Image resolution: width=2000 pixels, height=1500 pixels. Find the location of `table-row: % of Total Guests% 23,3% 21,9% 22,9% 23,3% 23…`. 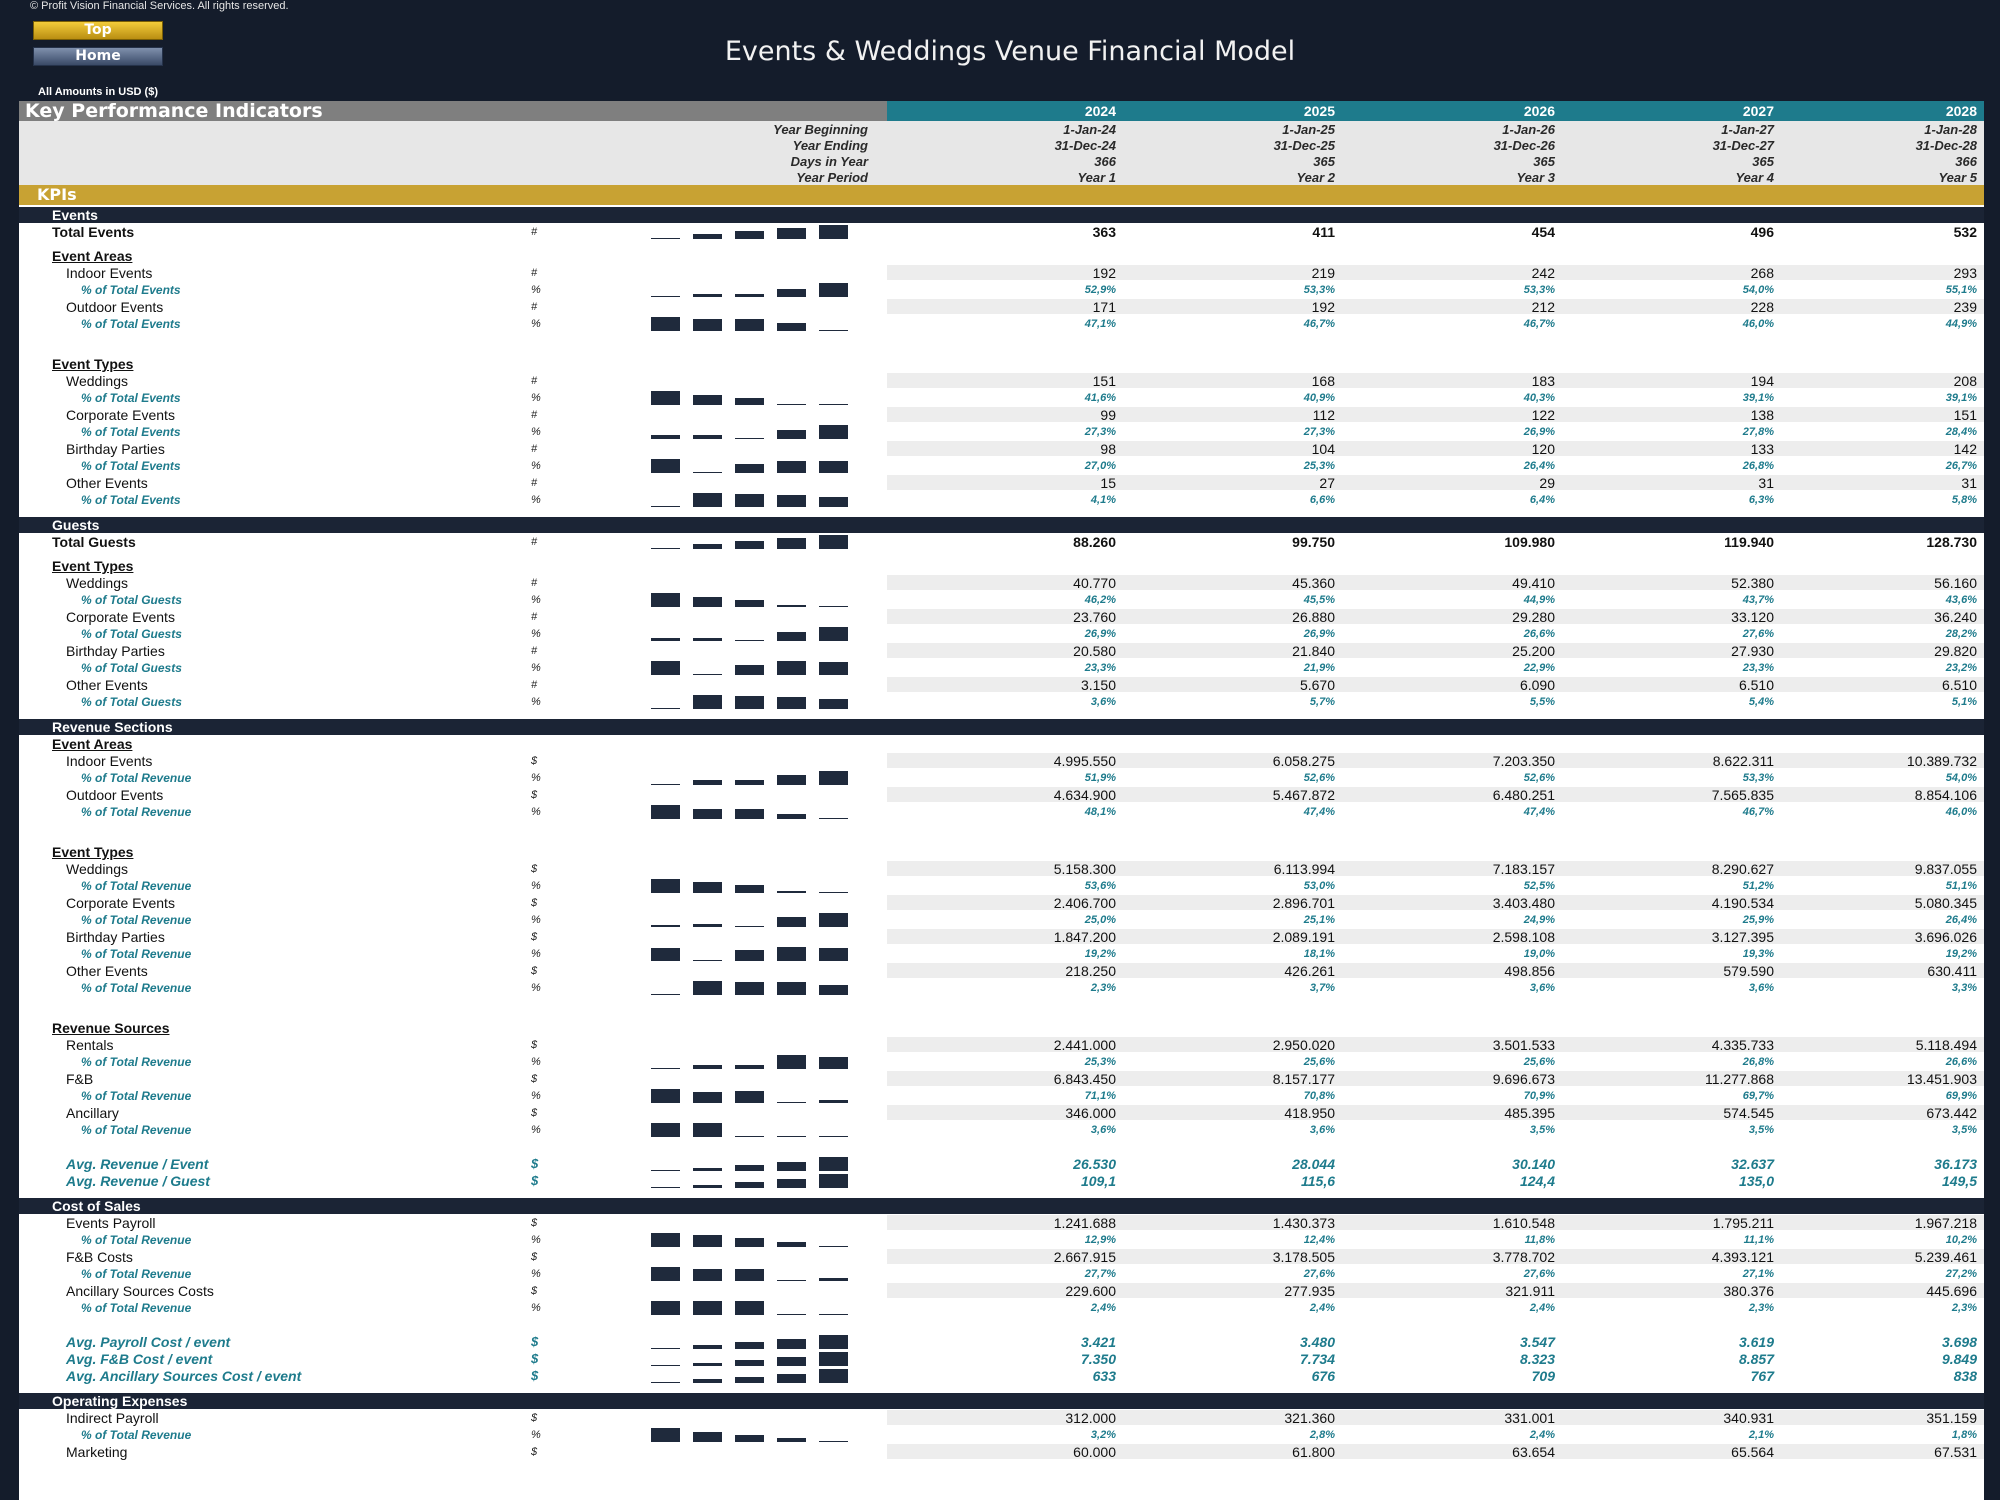

table-row: % of Total Guests% 23,3% 21,9% 22,9% 23,3% 23… is located at coordinates (1001, 668).